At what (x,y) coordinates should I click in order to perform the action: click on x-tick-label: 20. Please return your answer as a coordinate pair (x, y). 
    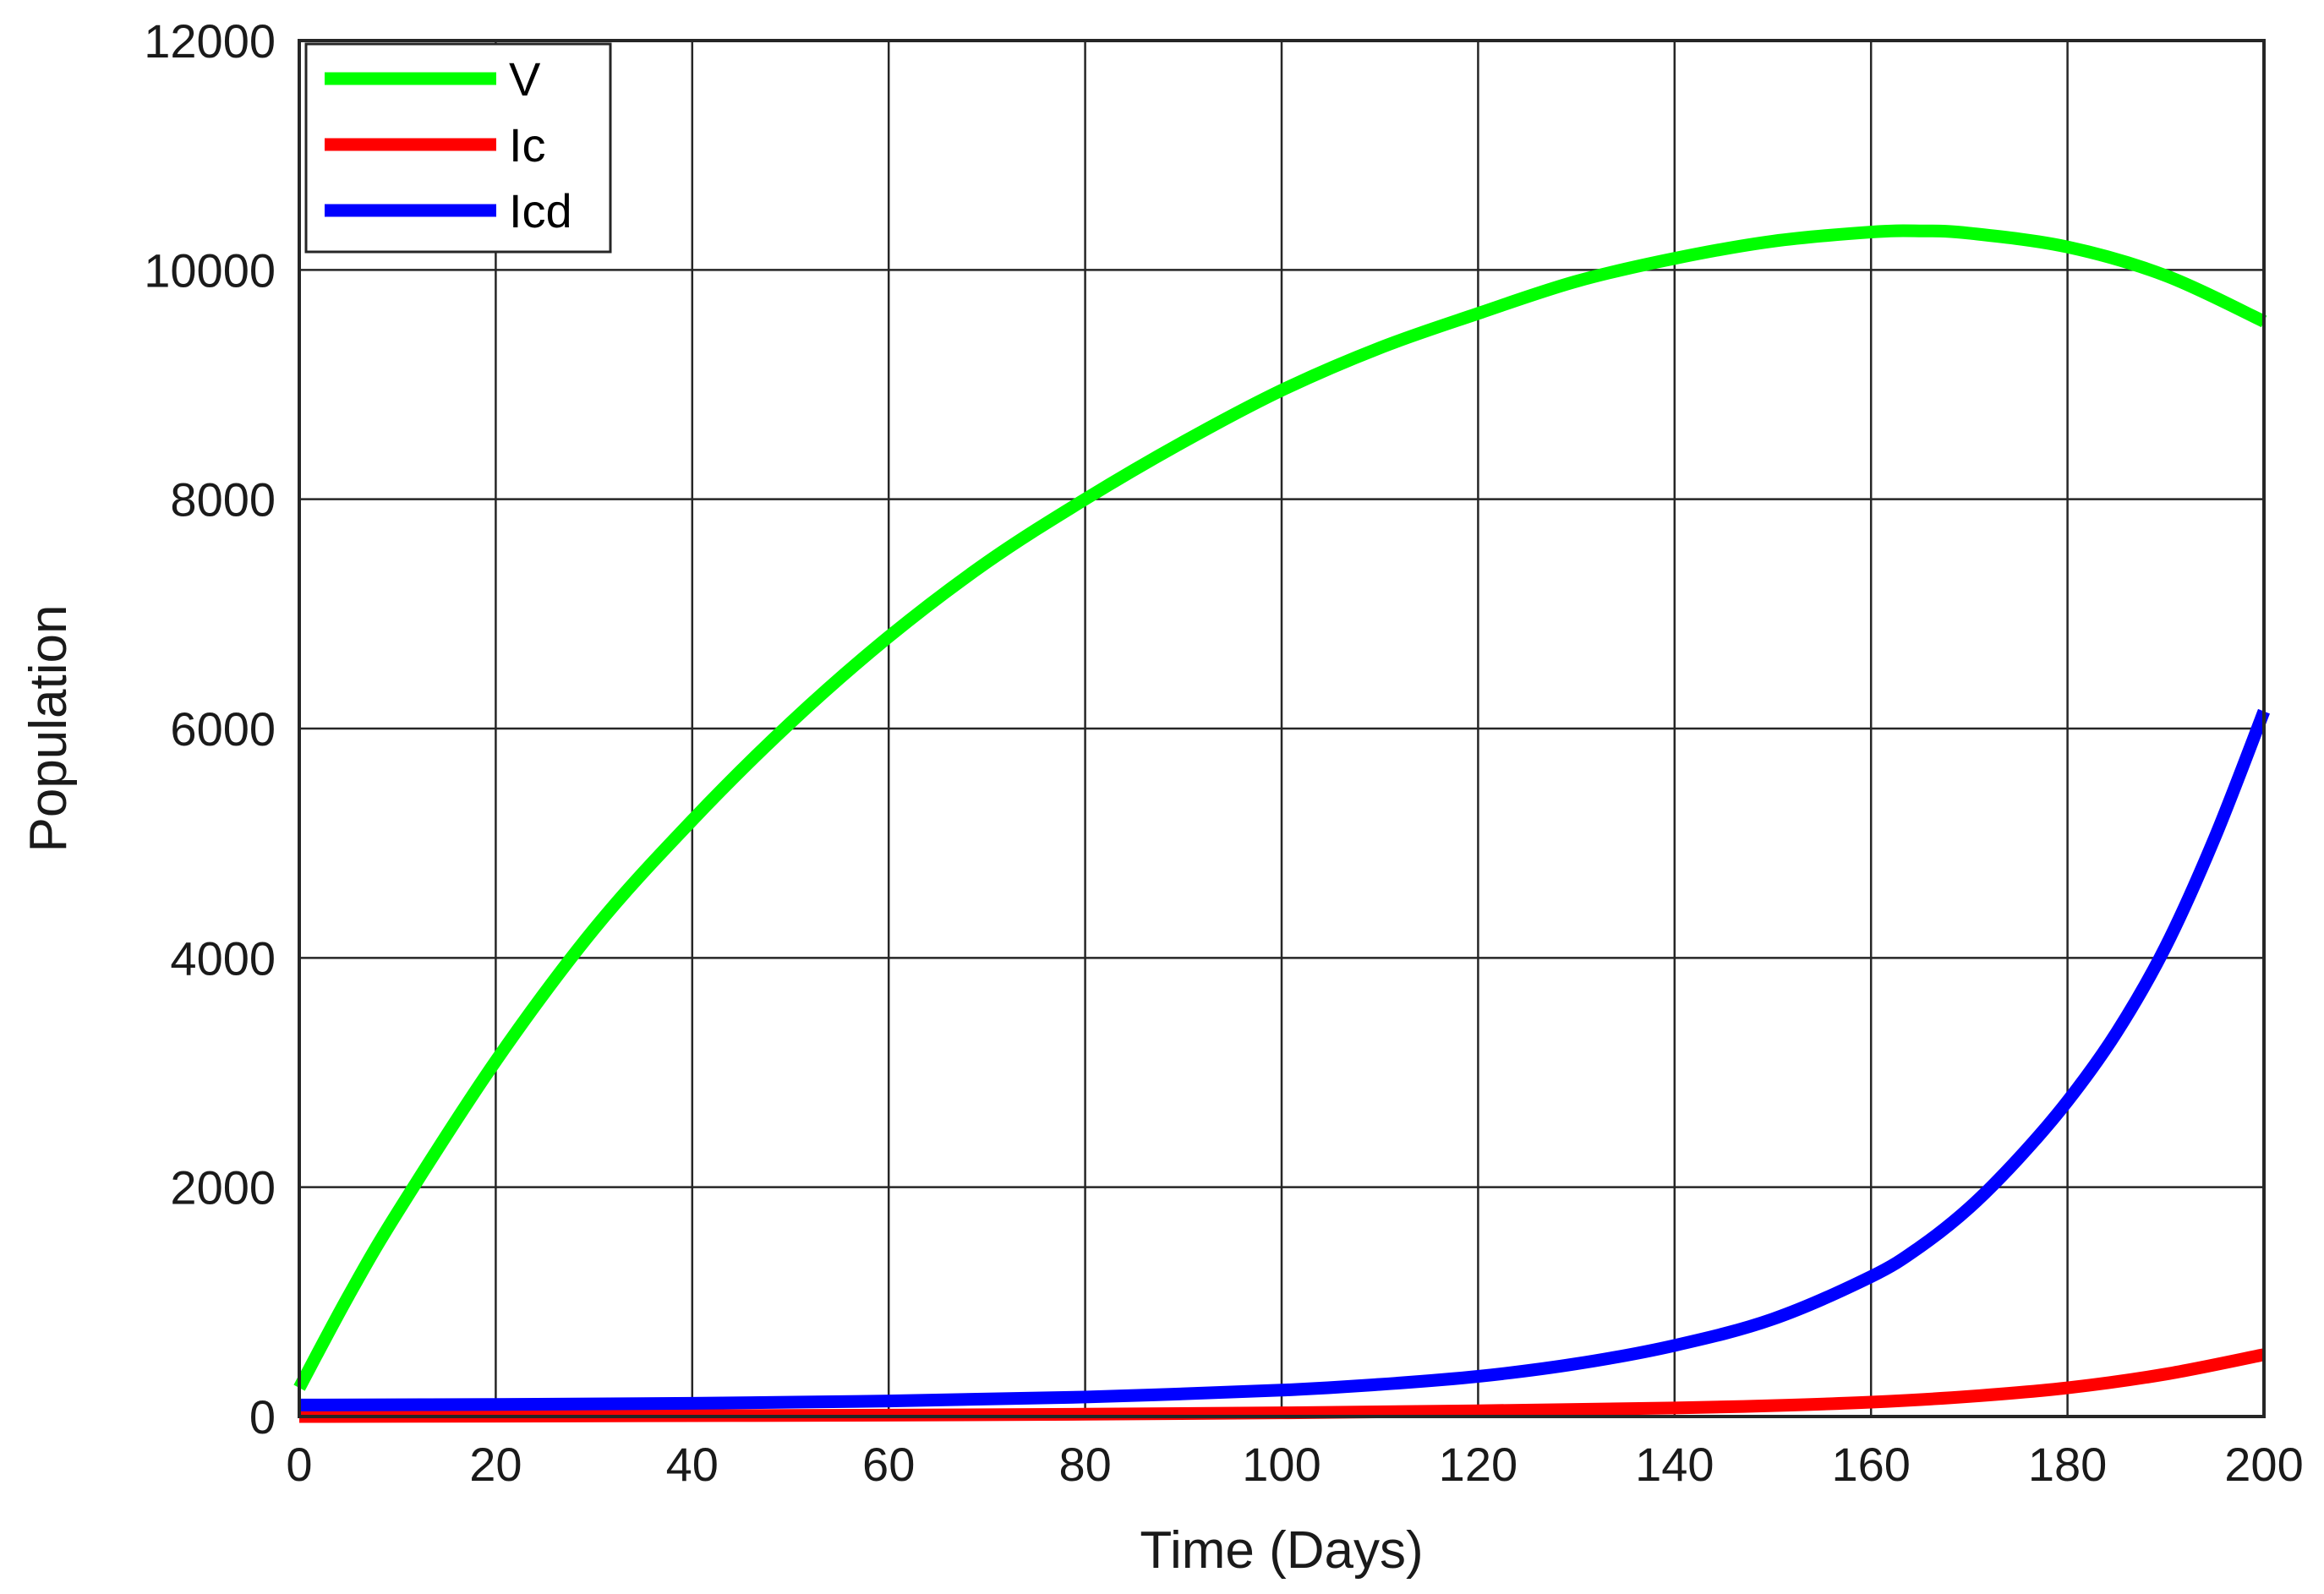
    Looking at the image, I should click on (495, 1464).